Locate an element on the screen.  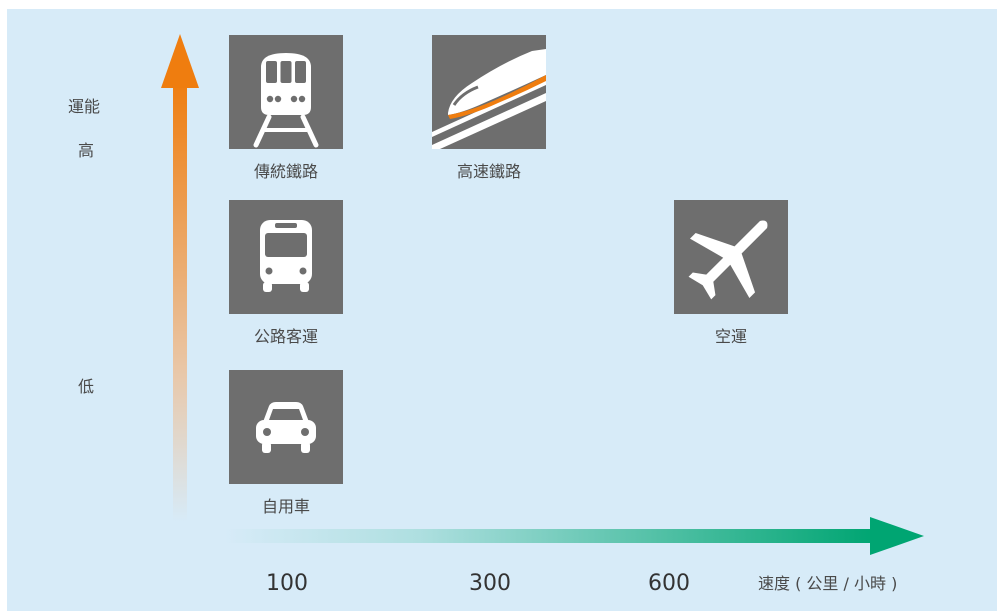
x-tick-300: 300 is located at coordinates (490, 583).